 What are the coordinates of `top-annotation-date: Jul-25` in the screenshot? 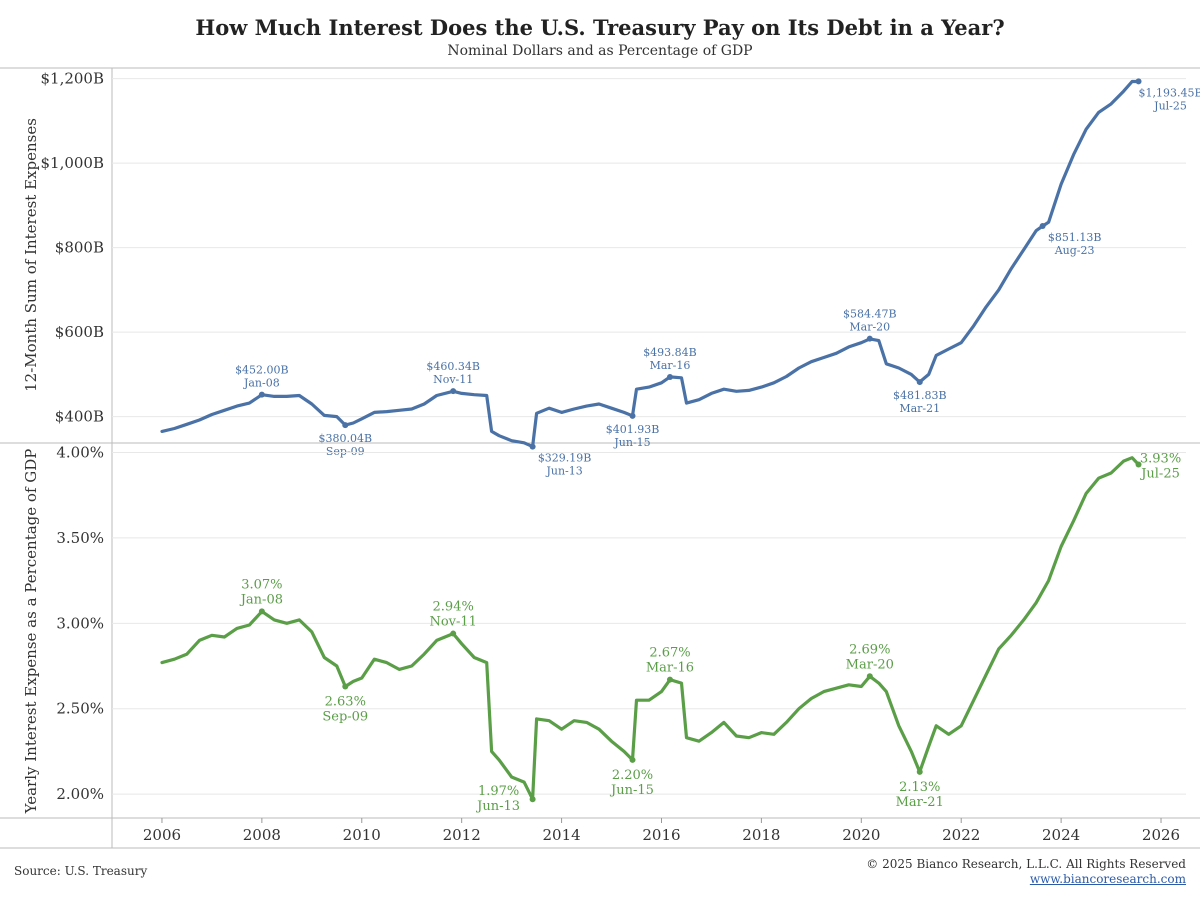 It's located at (1170, 105).